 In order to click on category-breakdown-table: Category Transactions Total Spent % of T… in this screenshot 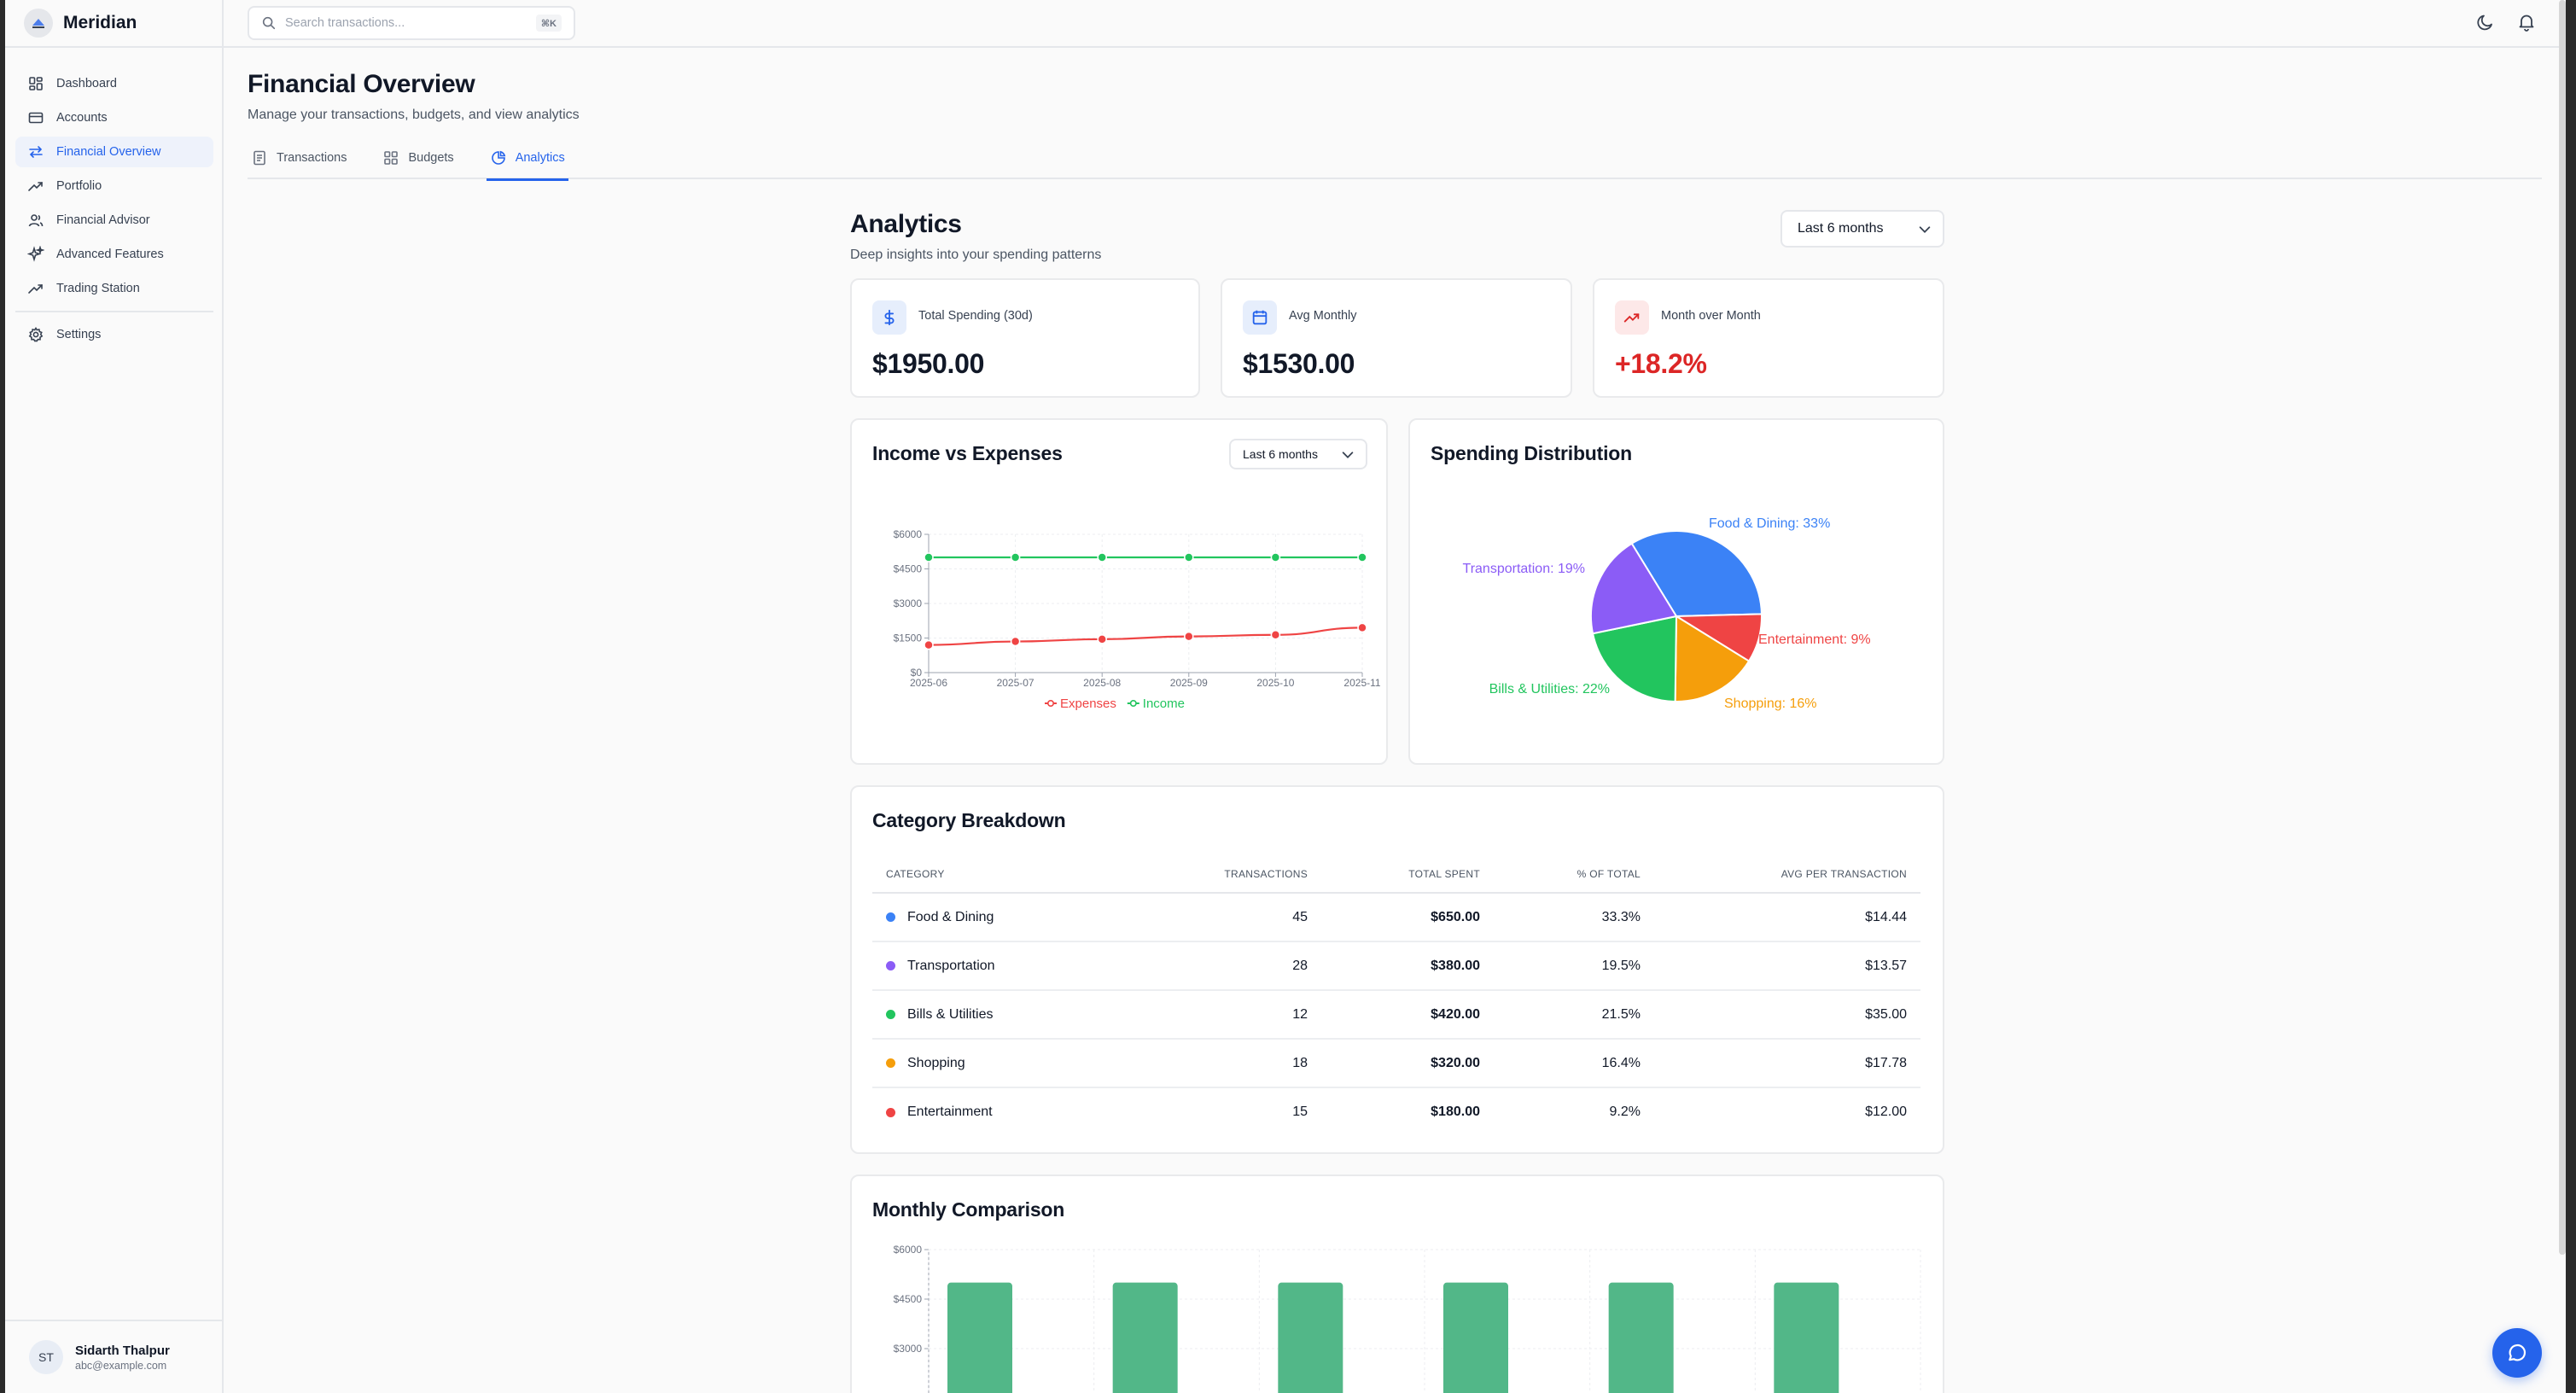, I will do `click(1396, 995)`.